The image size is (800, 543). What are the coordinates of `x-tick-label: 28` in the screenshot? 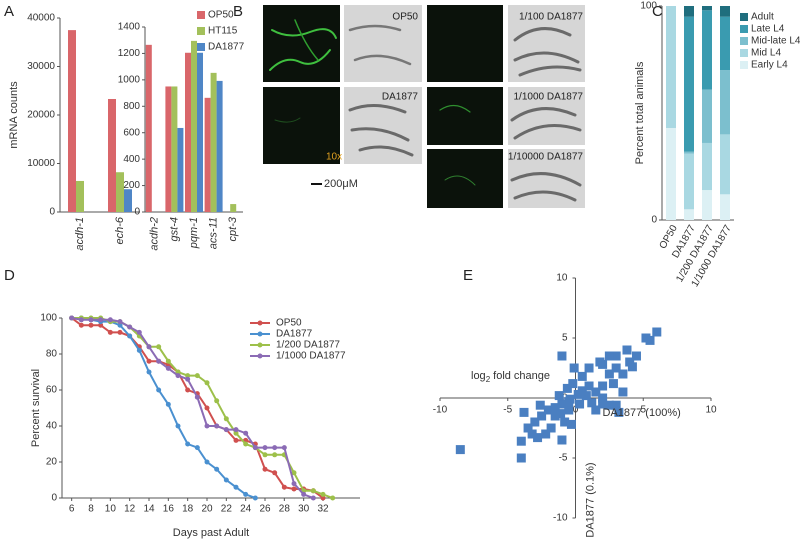 It's located at (285, 509).